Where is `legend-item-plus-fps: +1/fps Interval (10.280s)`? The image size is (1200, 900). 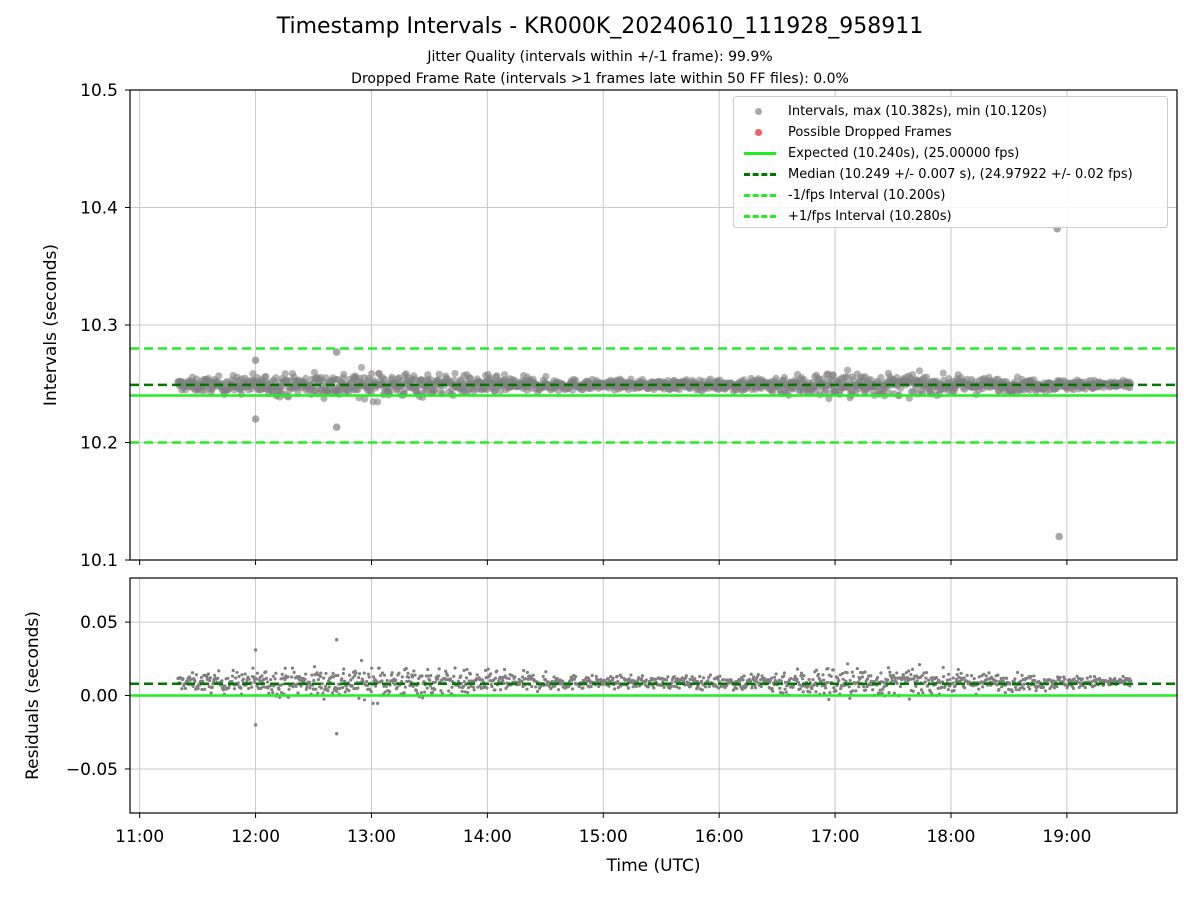
legend-item-plus-fps: +1/fps Interval (10.280s) is located at coordinates (950, 216).